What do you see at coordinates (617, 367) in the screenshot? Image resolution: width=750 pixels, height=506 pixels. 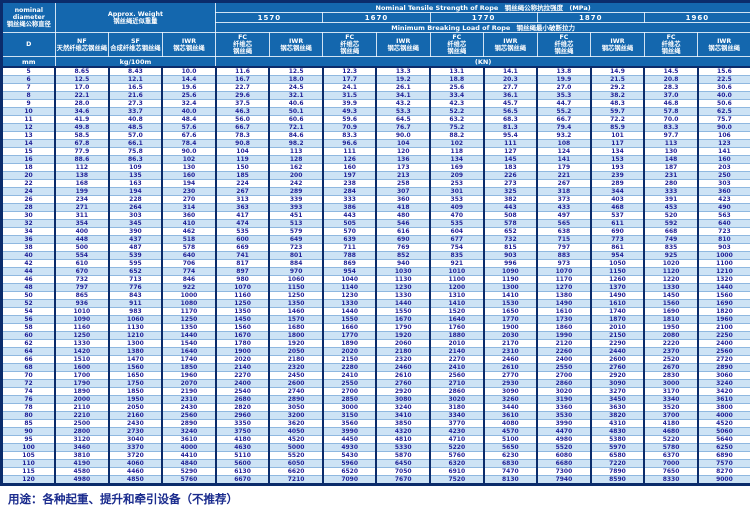 I see `value-cell: 2760` at bounding box center [617, 367].